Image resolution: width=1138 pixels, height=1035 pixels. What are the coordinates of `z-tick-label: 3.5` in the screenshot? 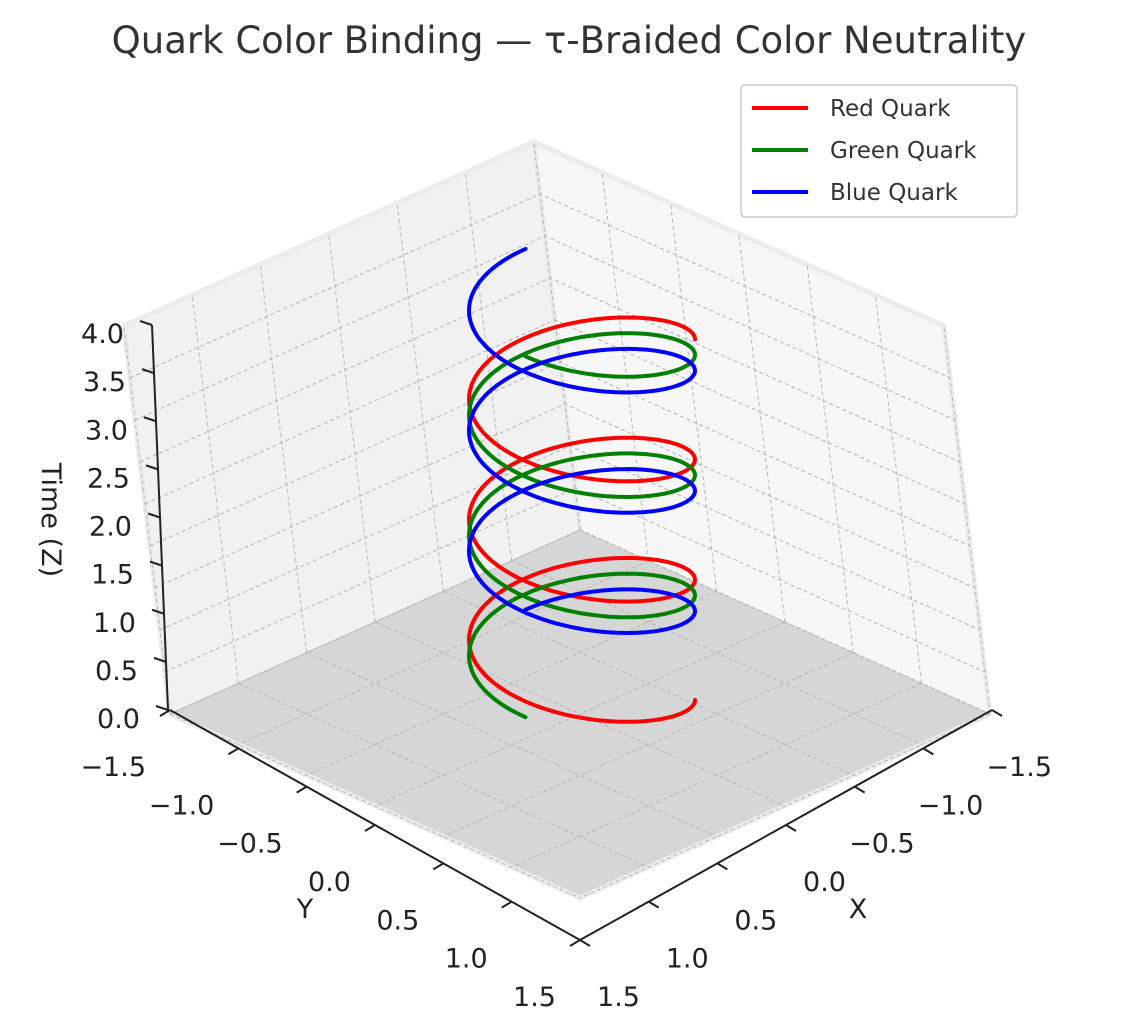 It's located at (104, 382).